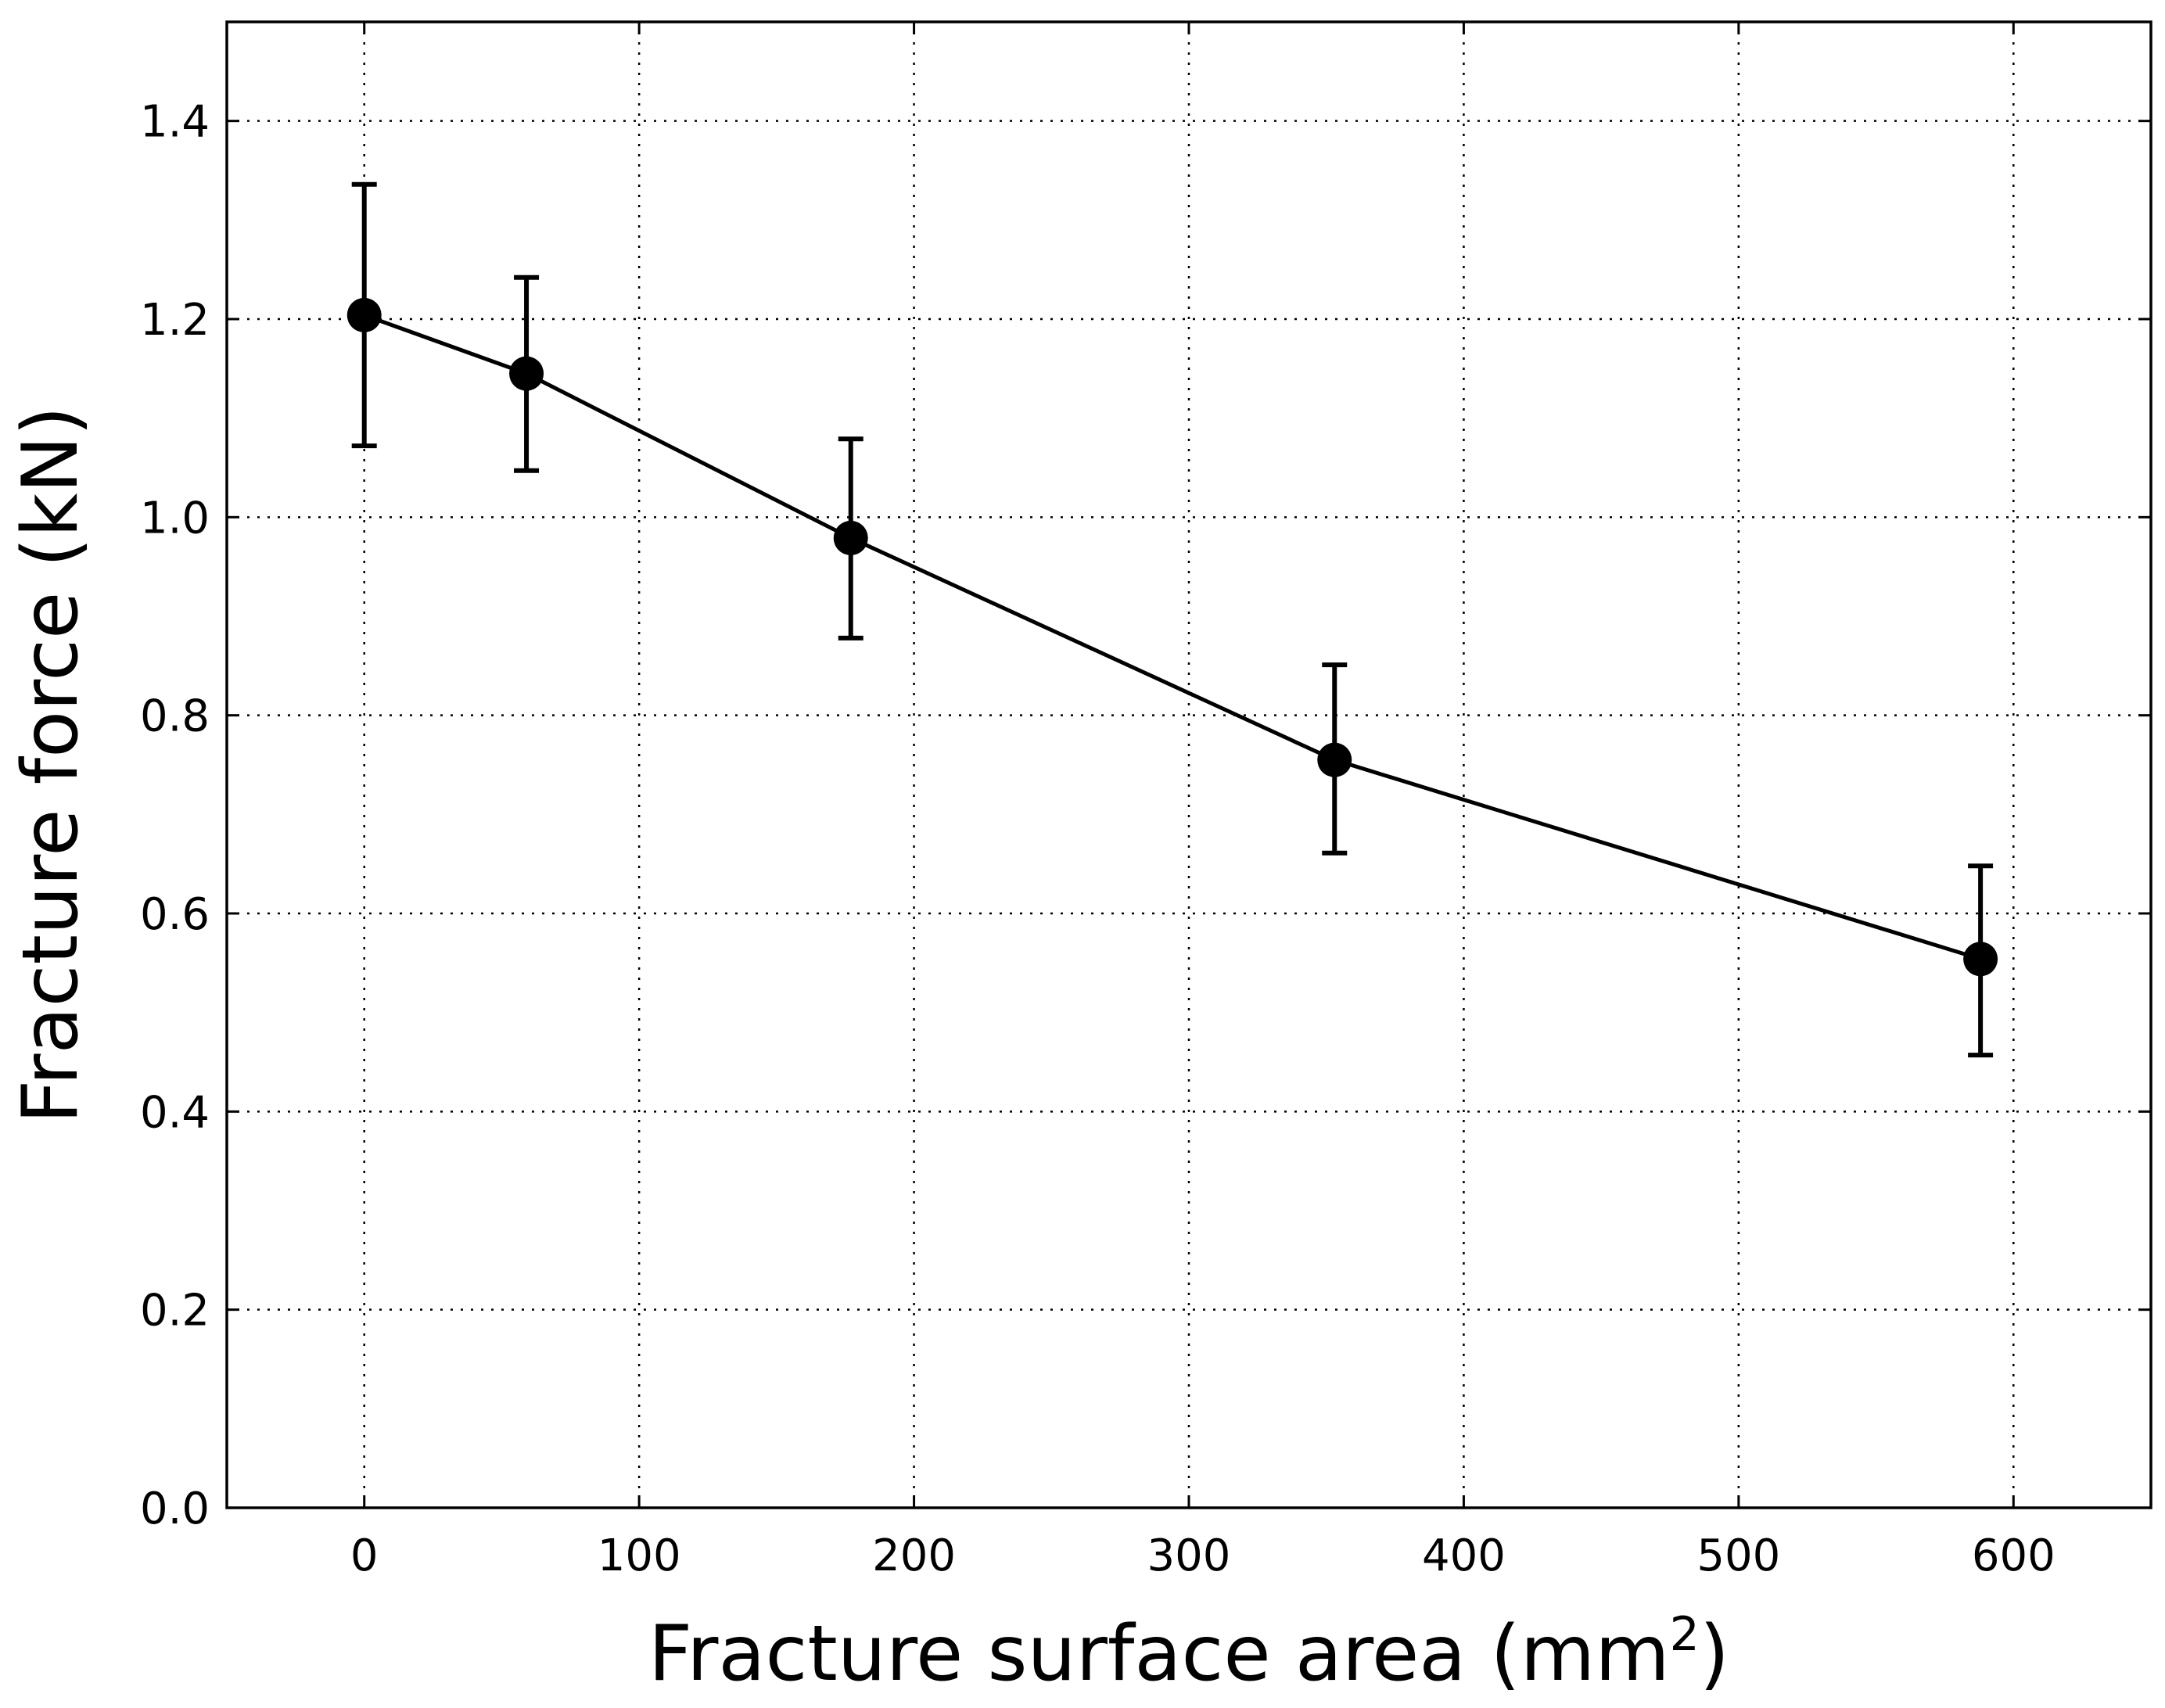 Image resolution: width=2165 pixels, height=1708 pixels. I want to click on x-tick-label: 0, so click(364, 1556).